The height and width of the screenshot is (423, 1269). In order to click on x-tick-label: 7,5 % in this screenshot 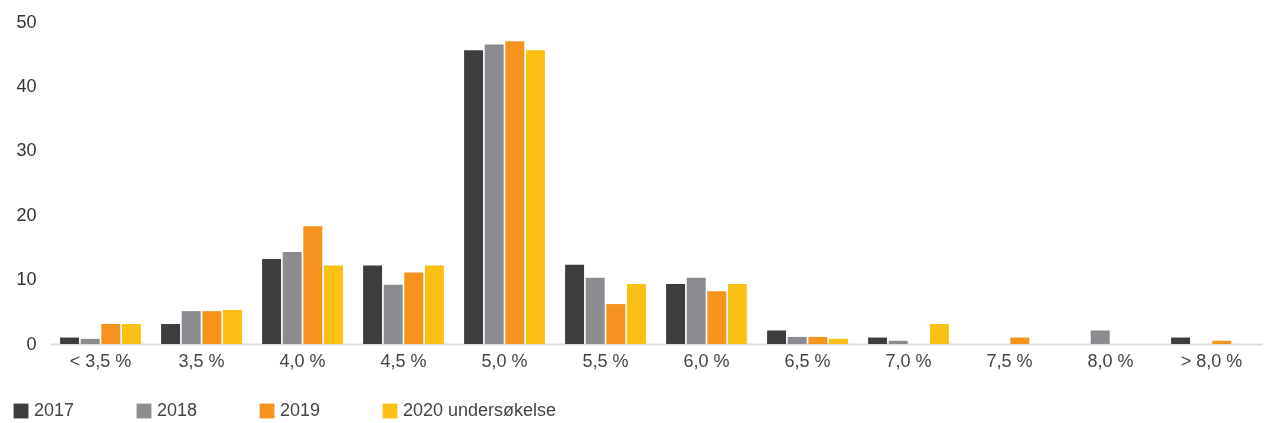, I will do `click(1009, 360)`.